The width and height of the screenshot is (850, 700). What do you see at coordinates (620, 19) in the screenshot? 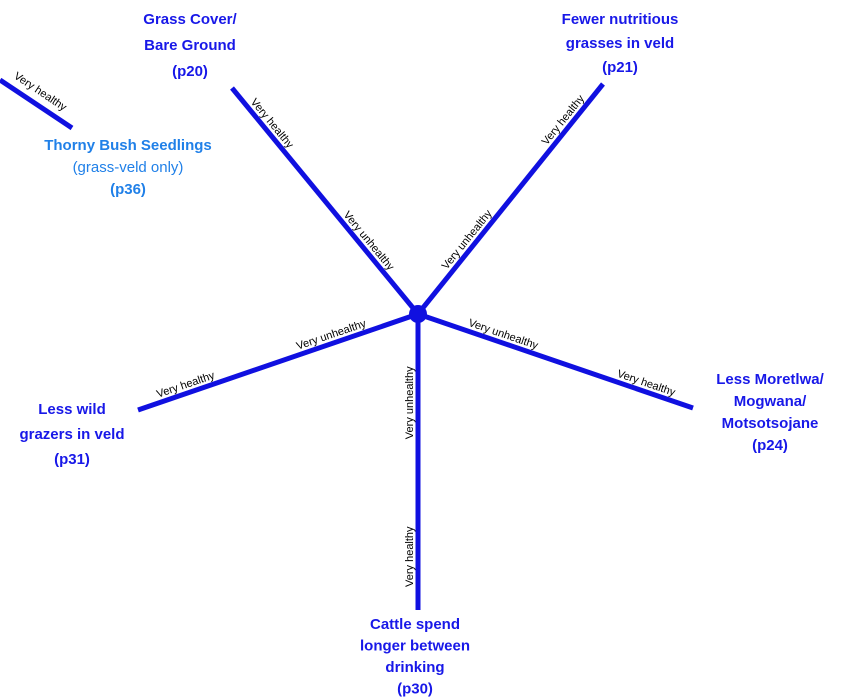
I see `axis-title: Fewer nutritious` at bounding box center [620, 19].